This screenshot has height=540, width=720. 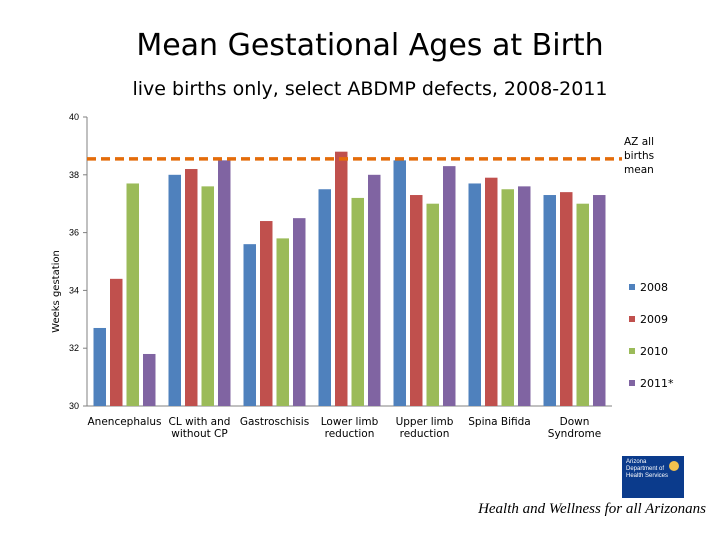 What do you see at coordinates (74, 233) in the screenshot?
I see `y-tick-label: 36` at bounding box center [74, 233].